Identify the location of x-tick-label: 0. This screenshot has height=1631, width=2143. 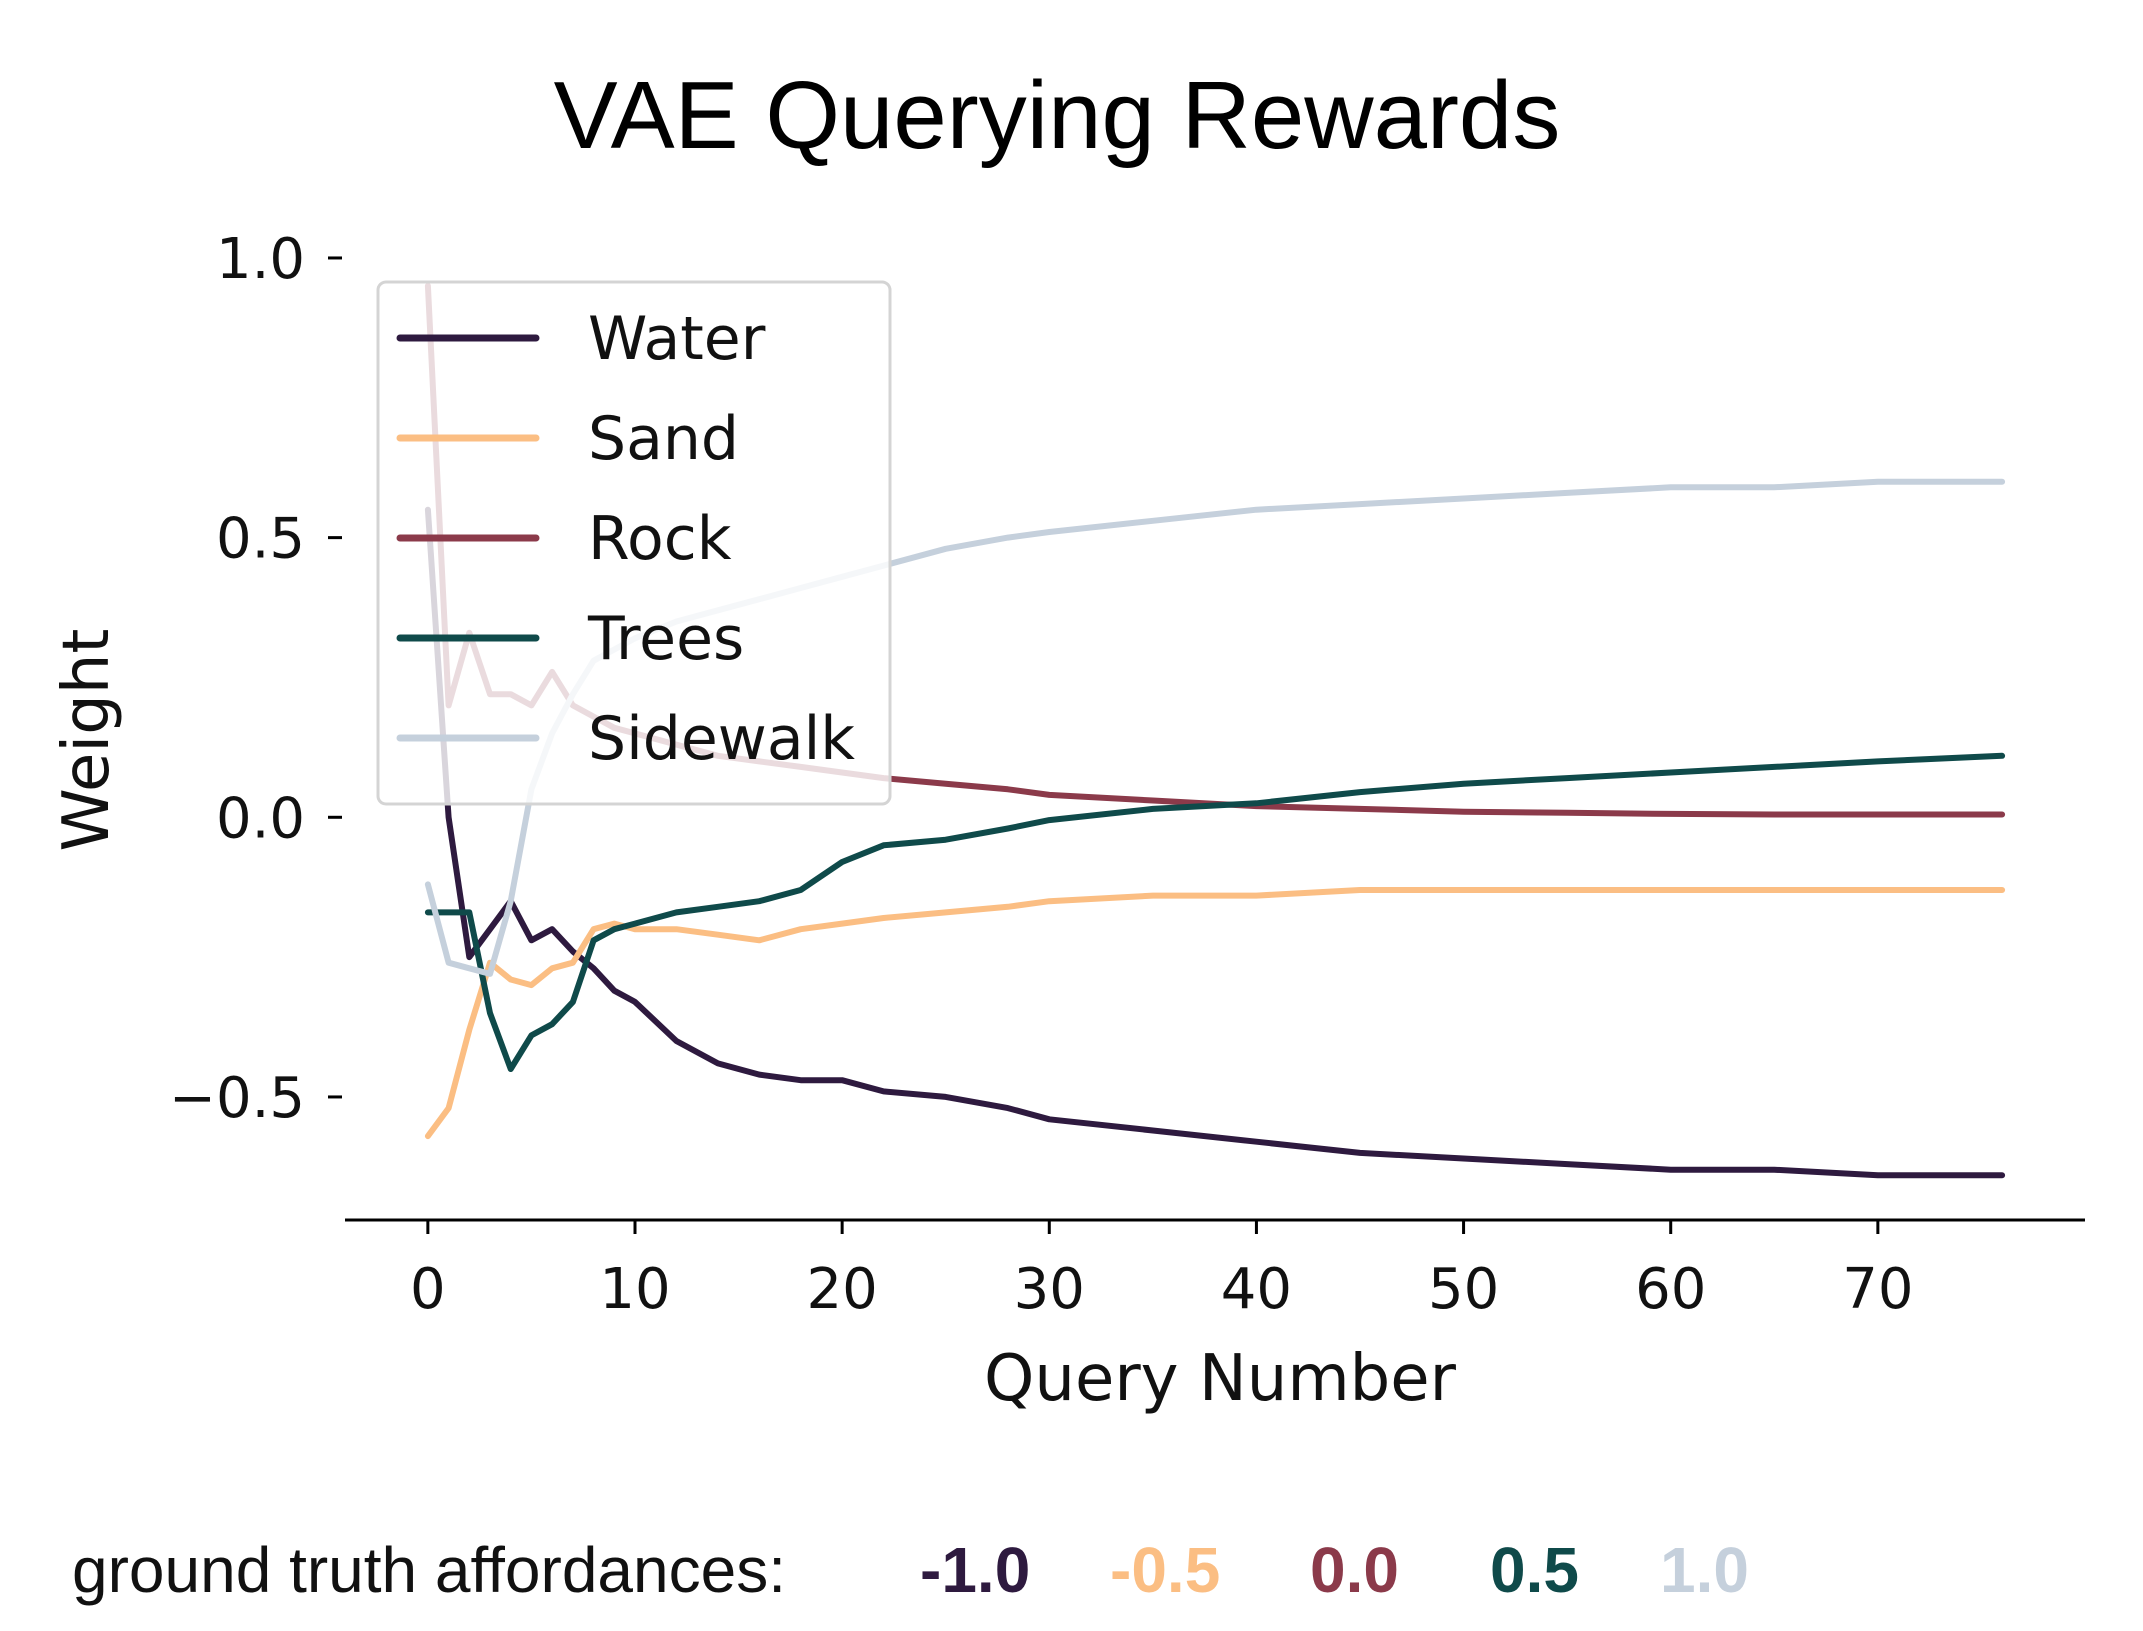
(428, 1289).